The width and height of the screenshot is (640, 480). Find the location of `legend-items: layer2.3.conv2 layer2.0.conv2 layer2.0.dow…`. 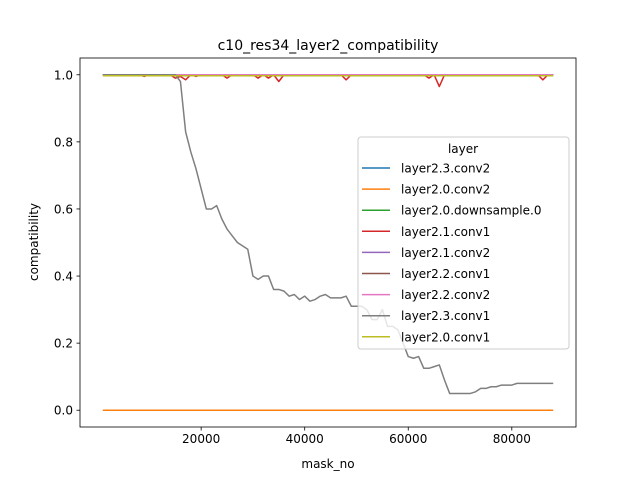

legend-items: layer2.3.conv2 layer2.0.conv2 layer2.0.dow… is located at coordinates (451, 253).